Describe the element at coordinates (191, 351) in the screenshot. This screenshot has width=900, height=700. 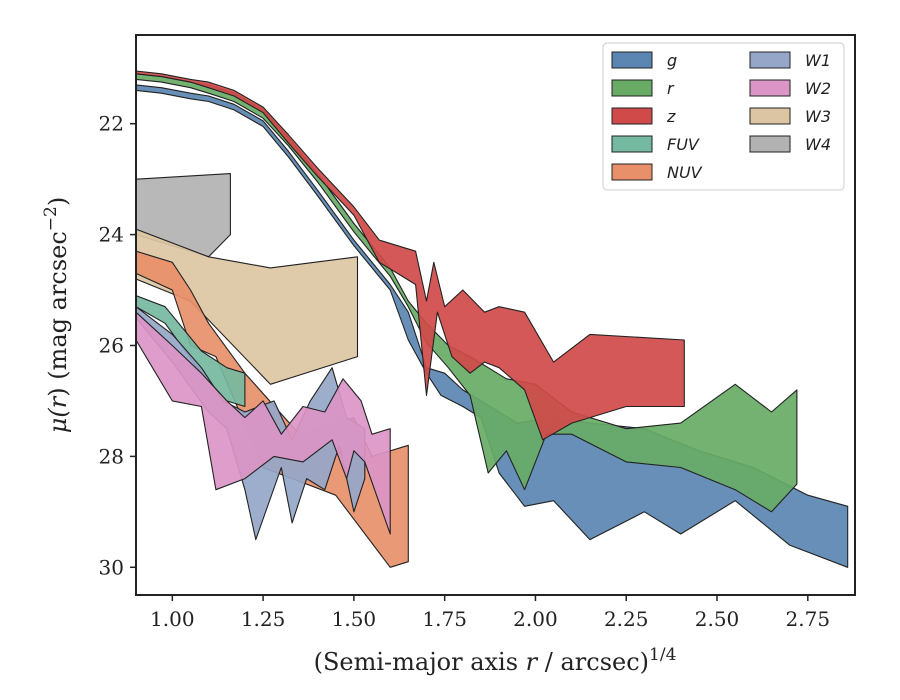
I see `series-band-fuv` at that location.